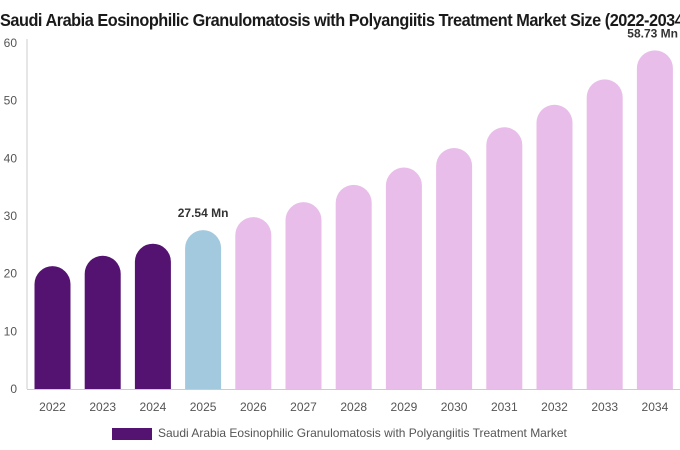 The image size is (680, 450). I want to click on y-axis: 0 10 20 30 40 50 60, so click(16, 216).